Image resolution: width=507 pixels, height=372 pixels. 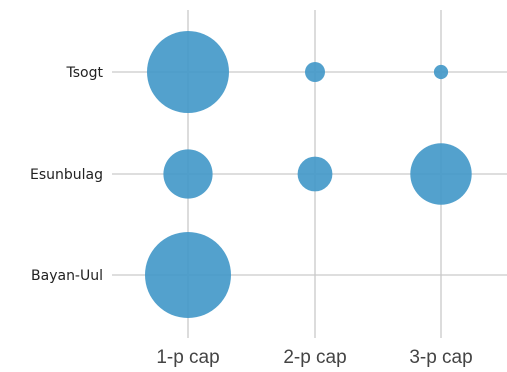 I want to click on y-axis-labels: Tsogt Esunbulag Bayan-Uul, so click(x=67, y=174).